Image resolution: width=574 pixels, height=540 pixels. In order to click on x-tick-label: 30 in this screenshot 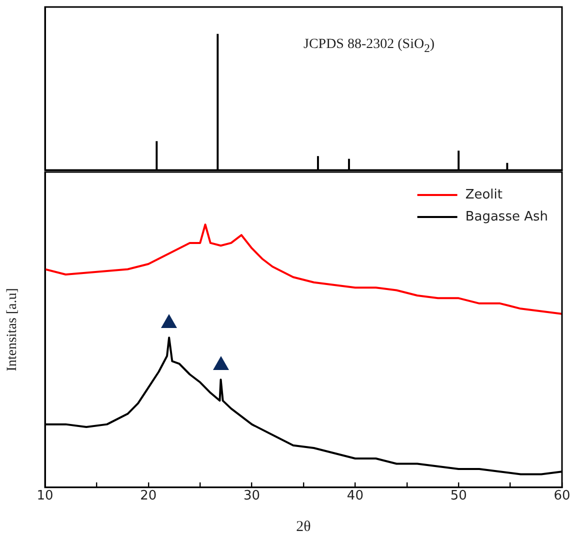, I will do `click(252, 496)`.